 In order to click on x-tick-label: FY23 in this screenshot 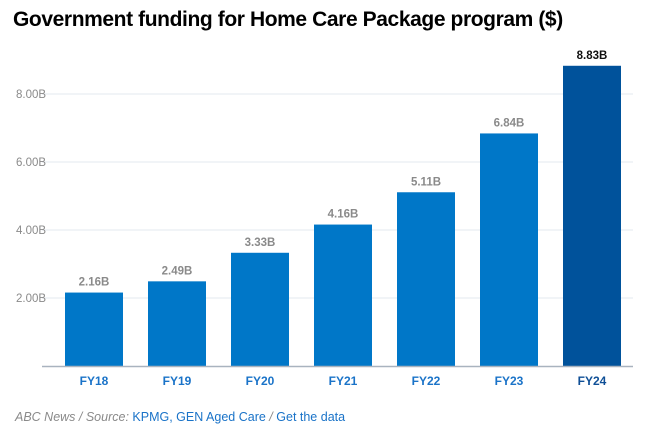, I will do `click(509, 381)`.